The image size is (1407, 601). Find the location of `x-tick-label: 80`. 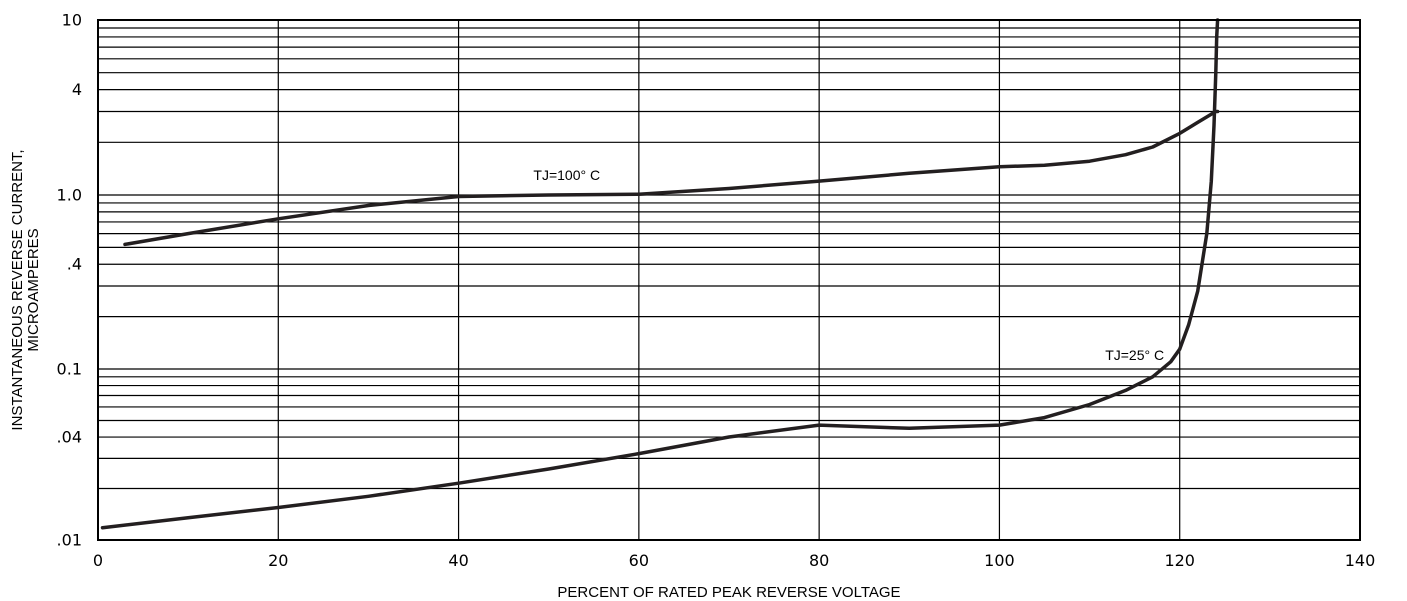

x-tick-label: 80 is located at coordinates (819, 560).